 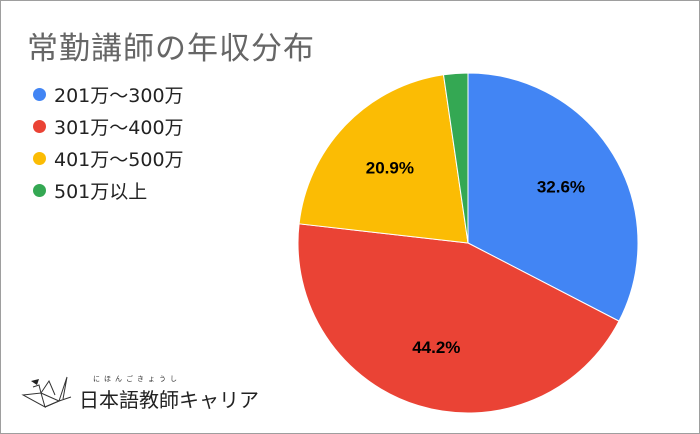 I want to click on chart-title: 常勤講師の年収分布, so click(x=171, y=49).